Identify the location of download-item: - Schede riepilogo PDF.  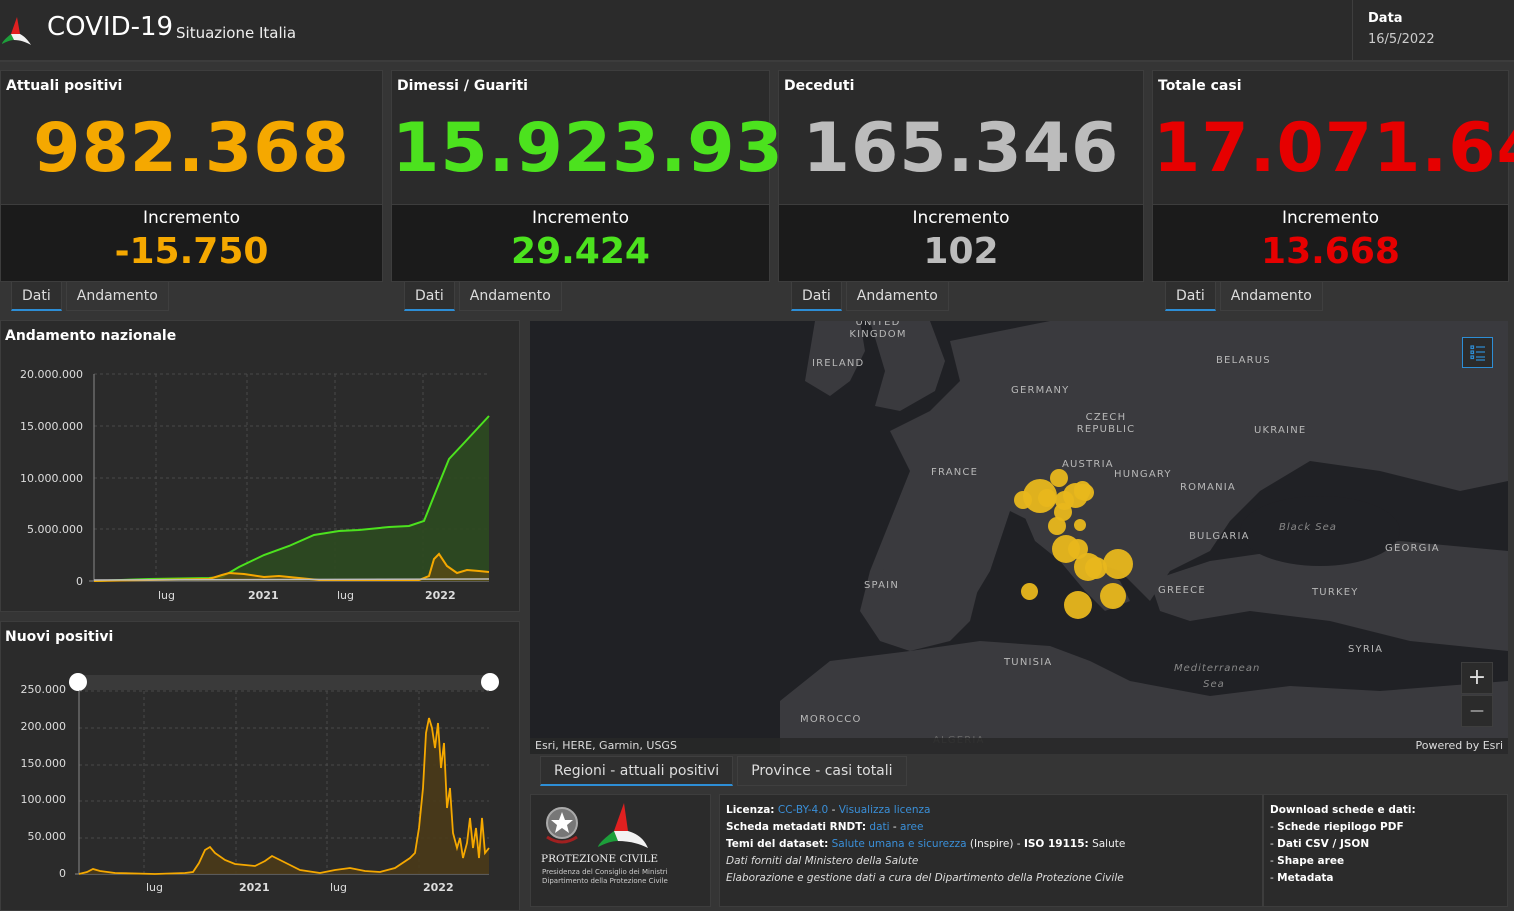
(1337, 827).